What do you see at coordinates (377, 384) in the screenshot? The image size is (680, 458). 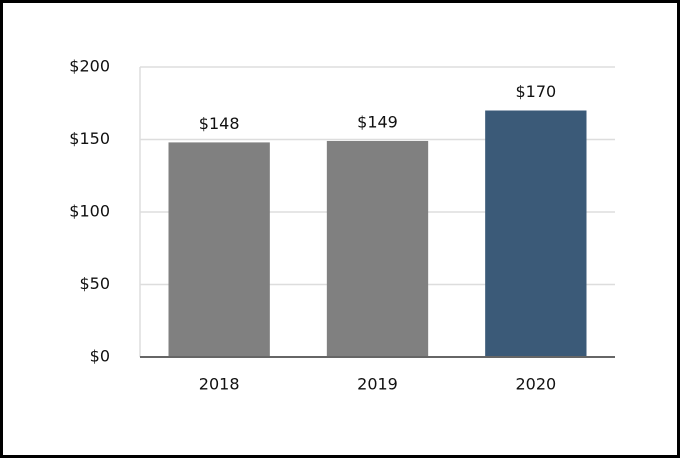 I see `x-tick-label: 2019` at bounding box center [377, 384].